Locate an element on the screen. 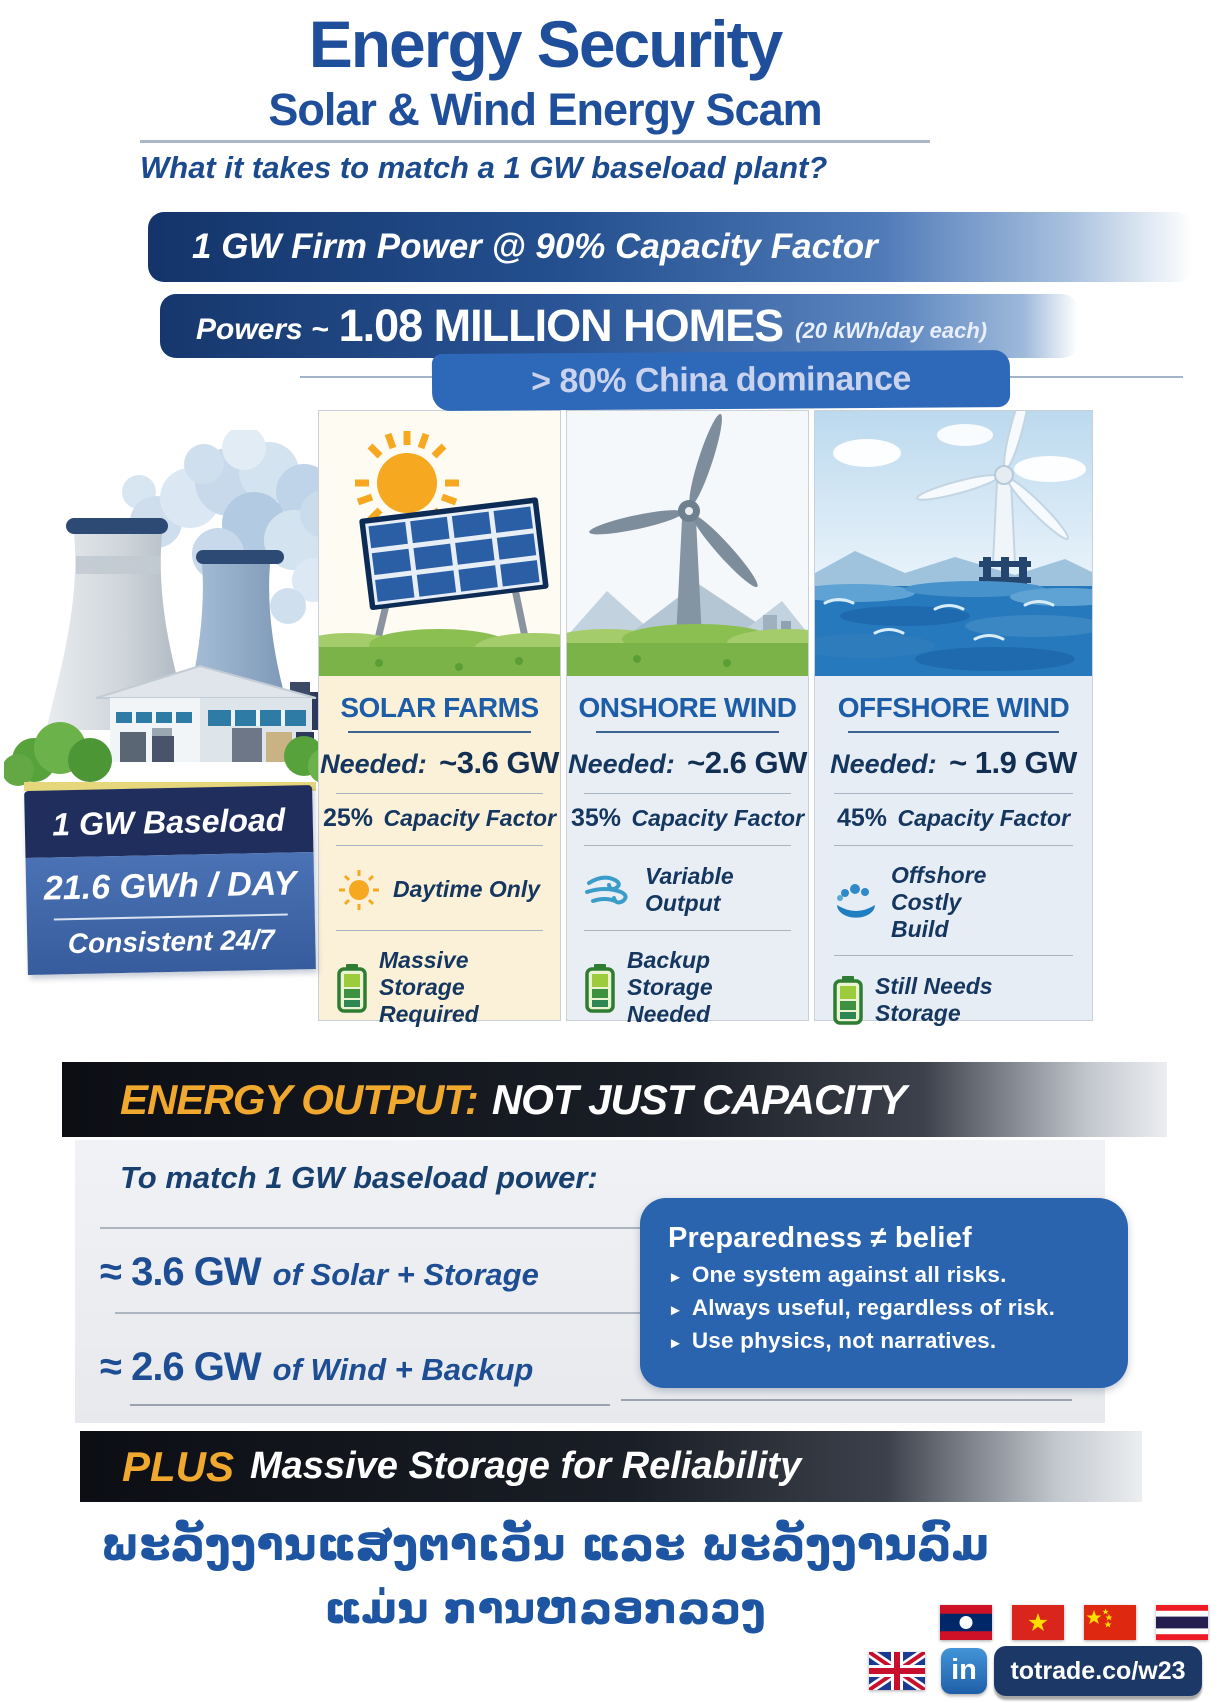  vietnam-flag is located at coordinates (1038, 1622).